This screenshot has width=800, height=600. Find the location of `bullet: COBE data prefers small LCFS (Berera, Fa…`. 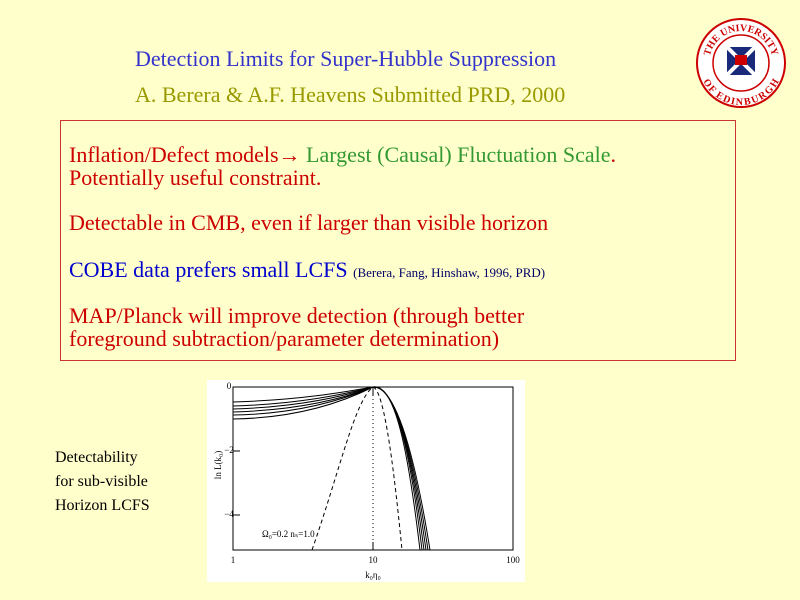

bullet: COBE data prefers small LCFS (Berera, Fa… is located at coordinates (307, 271).